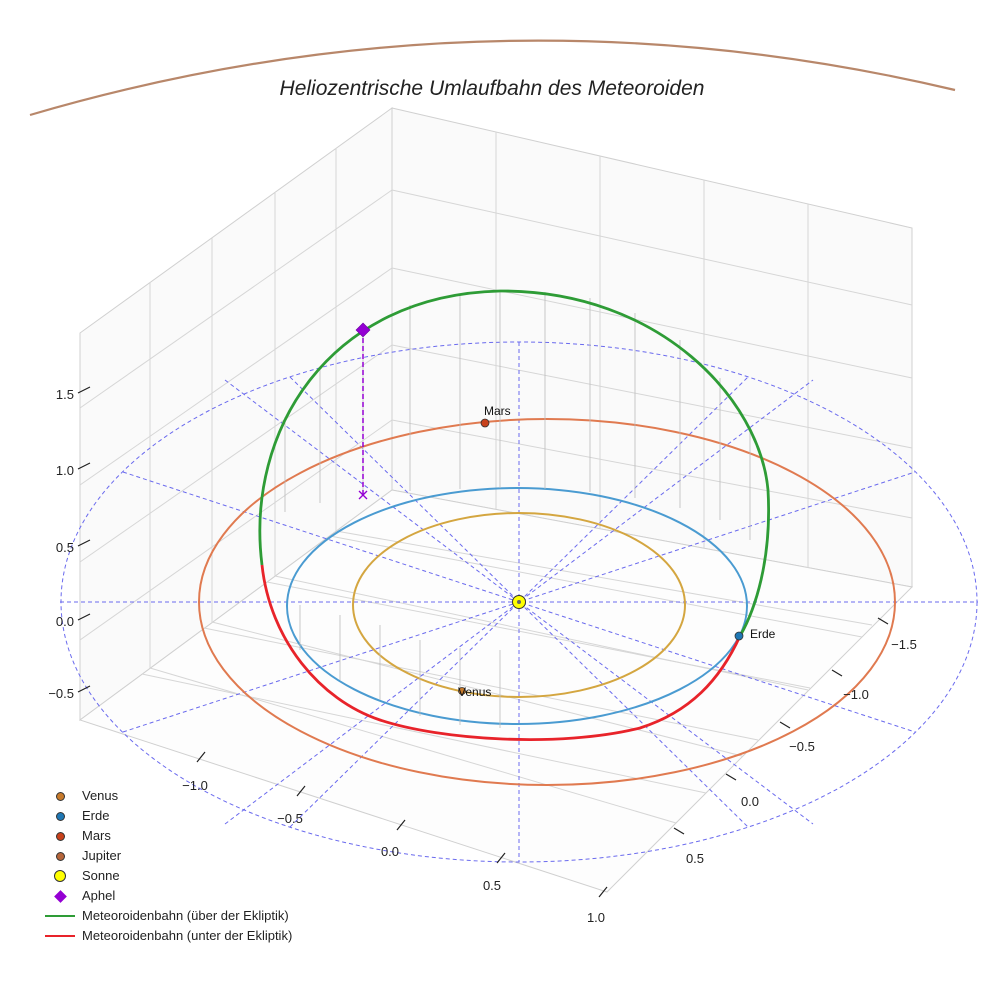 This screenshot has height=984, width=984. I want to click on aphel-projection-x, so click(363, 495).